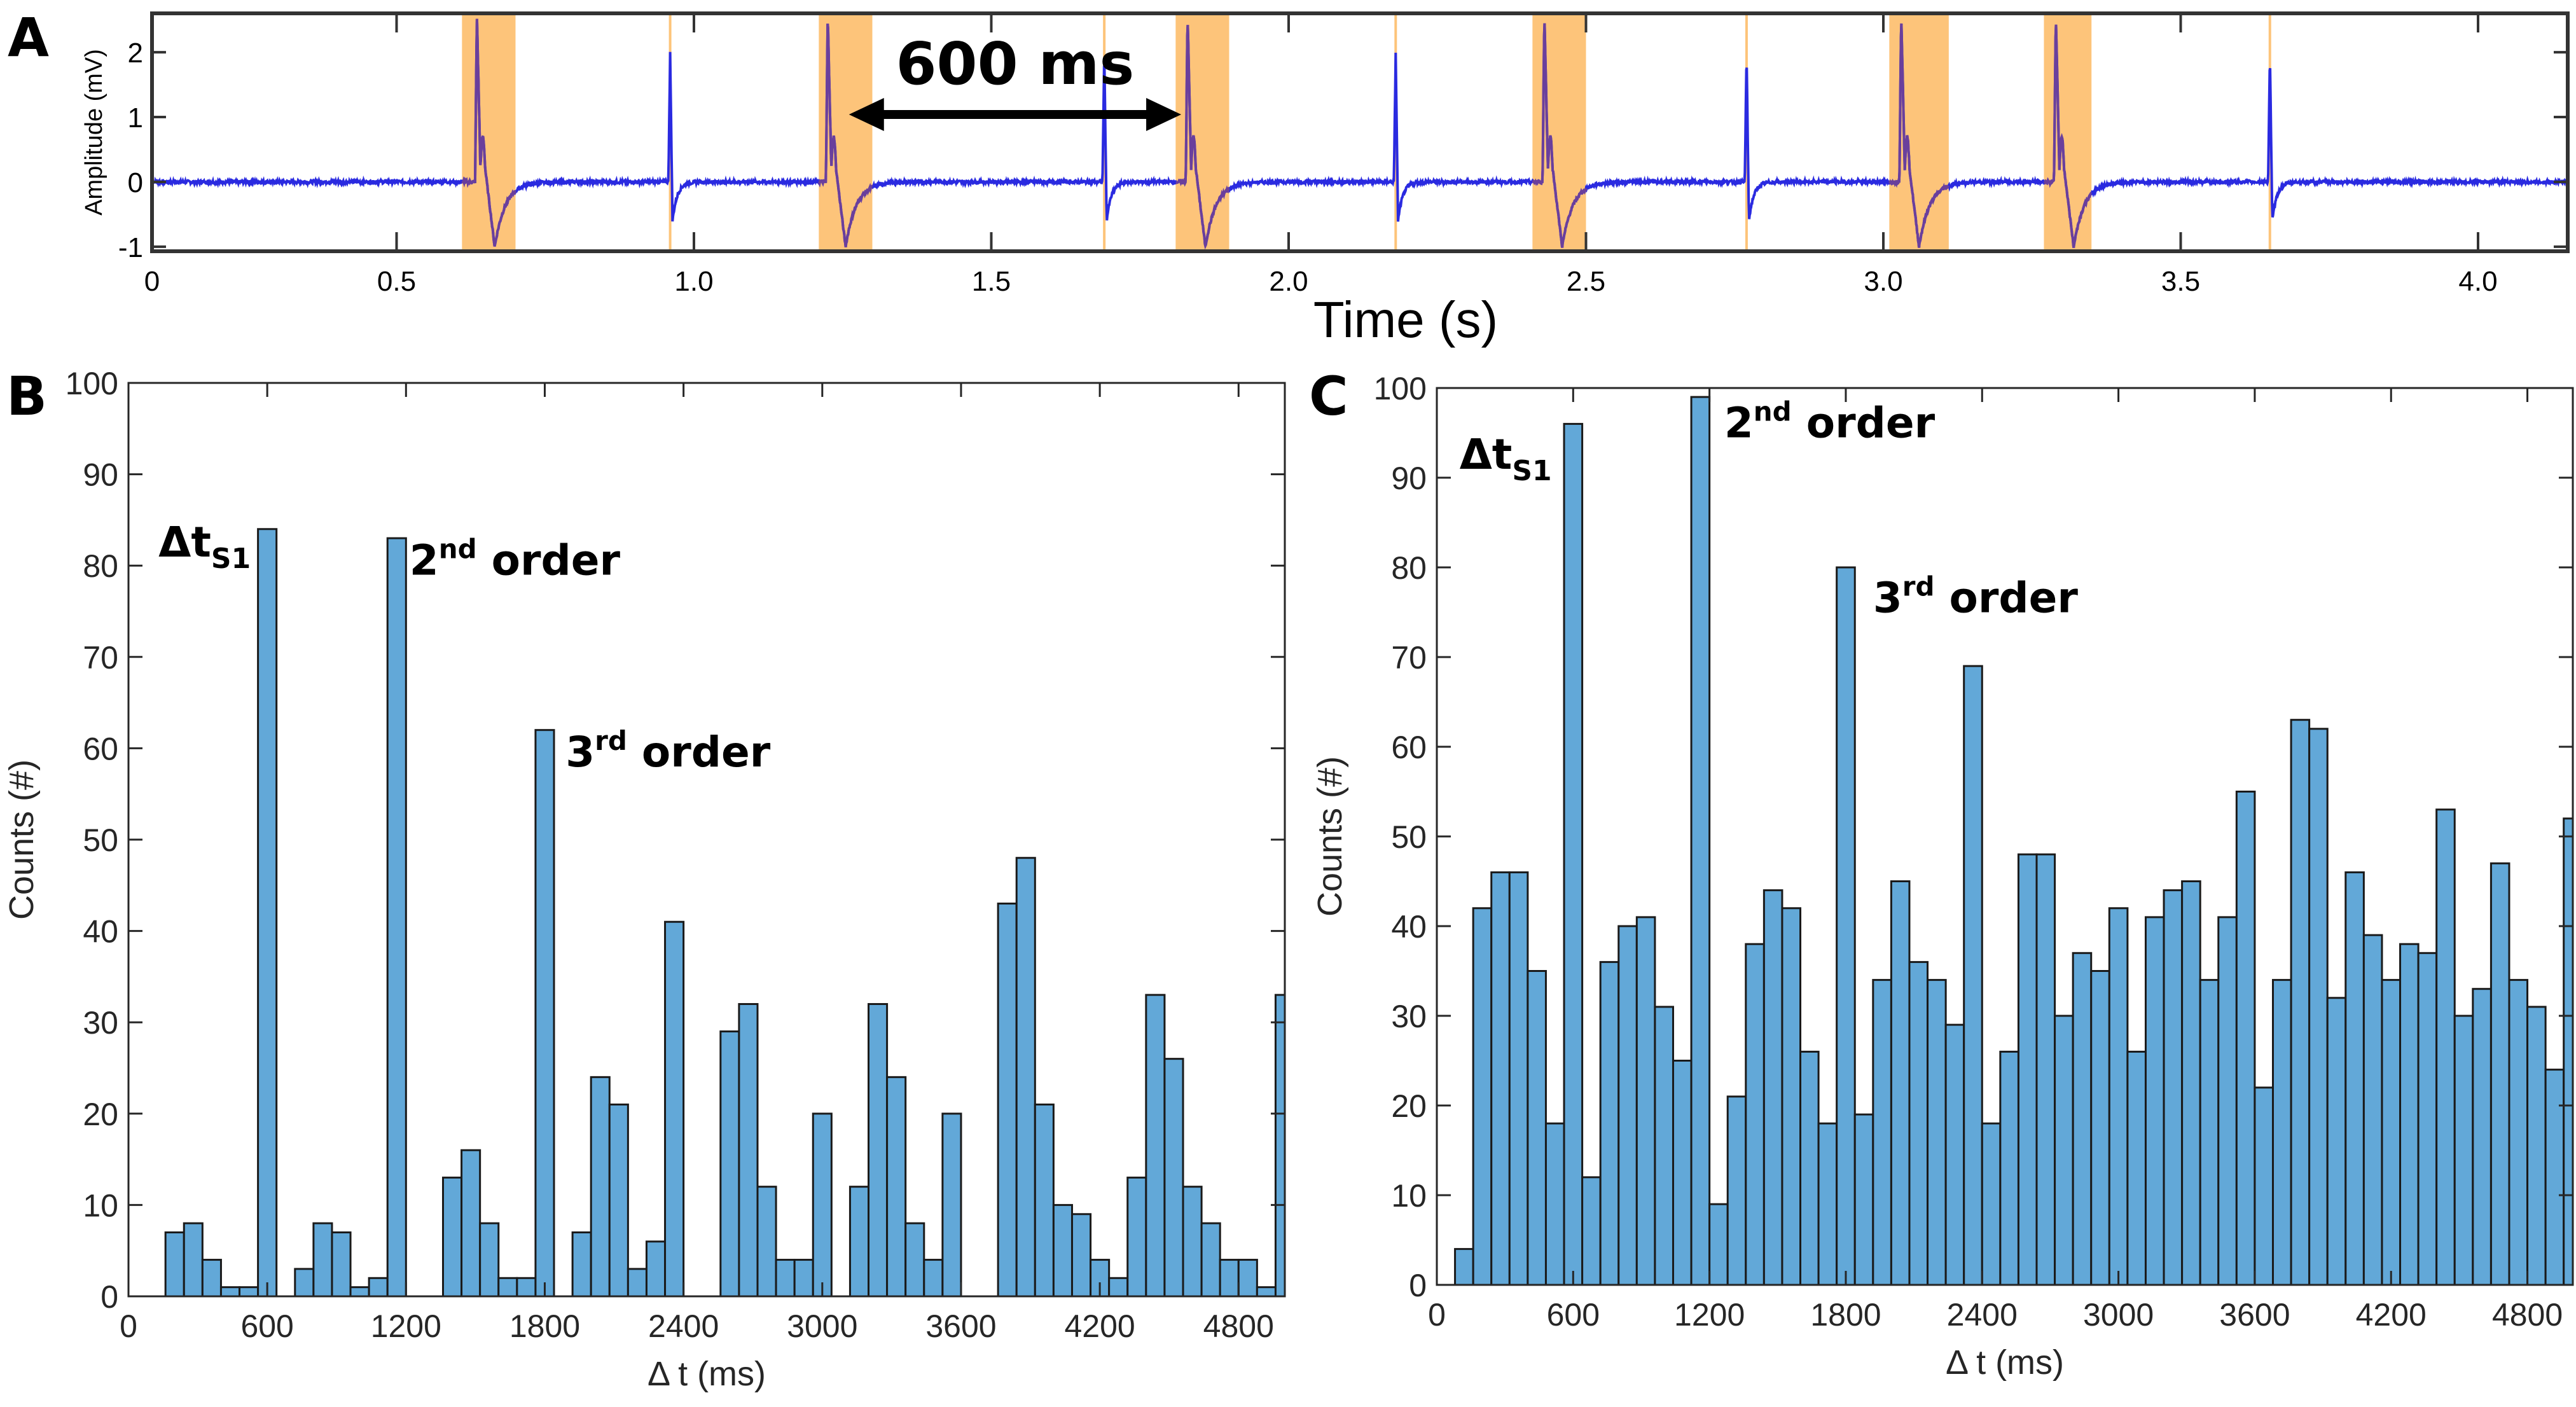 The height and width of the screenshot is (1407, 2576). What do you see at coordinates (1405, 319) in the screenshot?
I see `x-axis-label: Time (s)` at bounding box center [1405, 319].